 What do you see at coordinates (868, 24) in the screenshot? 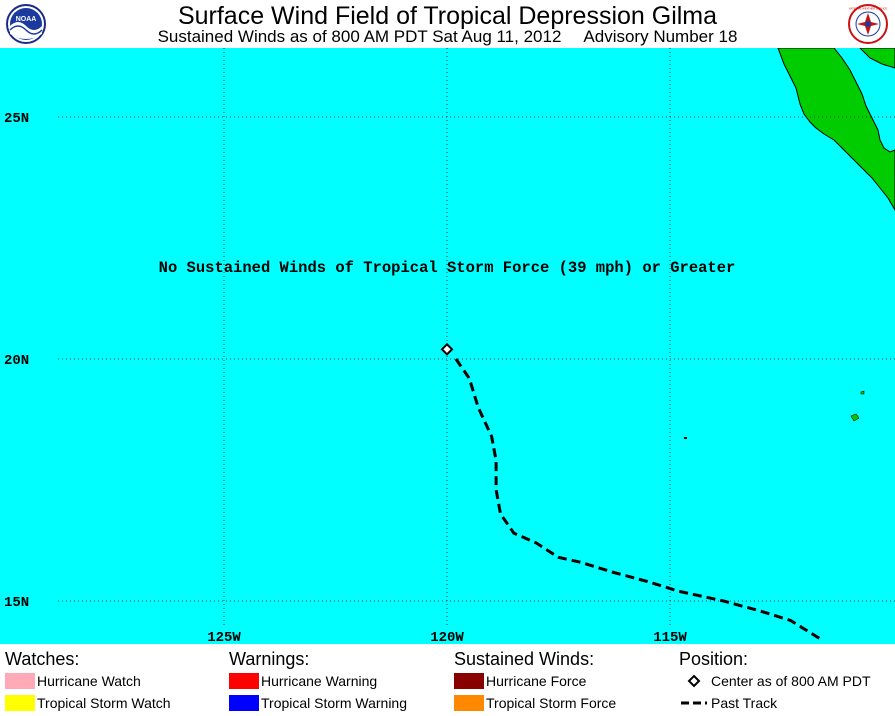
I see `nws-logo: NATIONAL WEATHER SERVICE` at bounding box center [868, 24].